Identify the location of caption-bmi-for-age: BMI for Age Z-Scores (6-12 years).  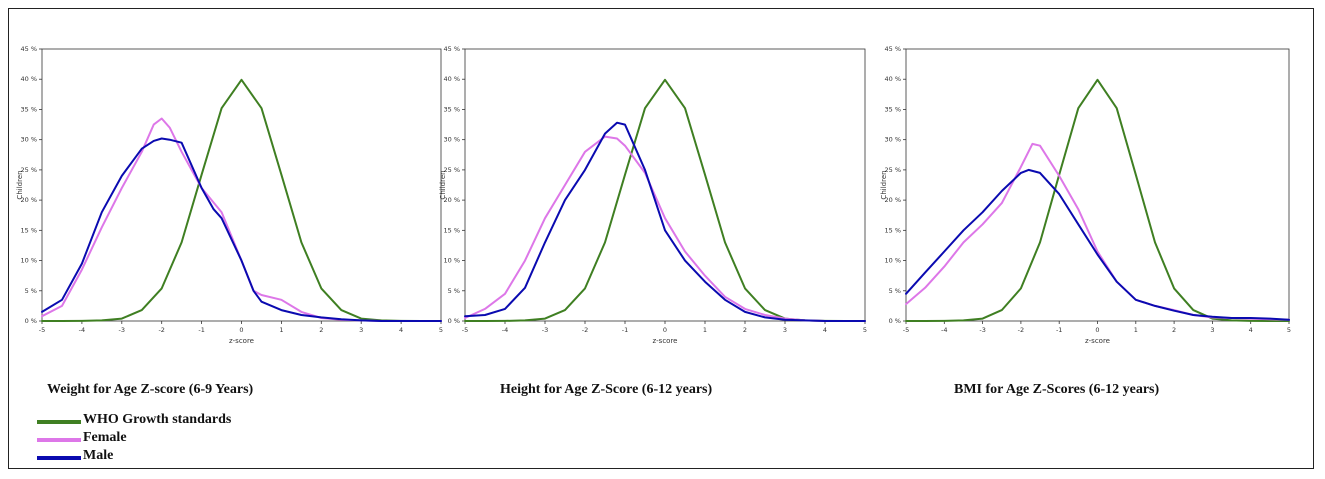
(1057, 389).